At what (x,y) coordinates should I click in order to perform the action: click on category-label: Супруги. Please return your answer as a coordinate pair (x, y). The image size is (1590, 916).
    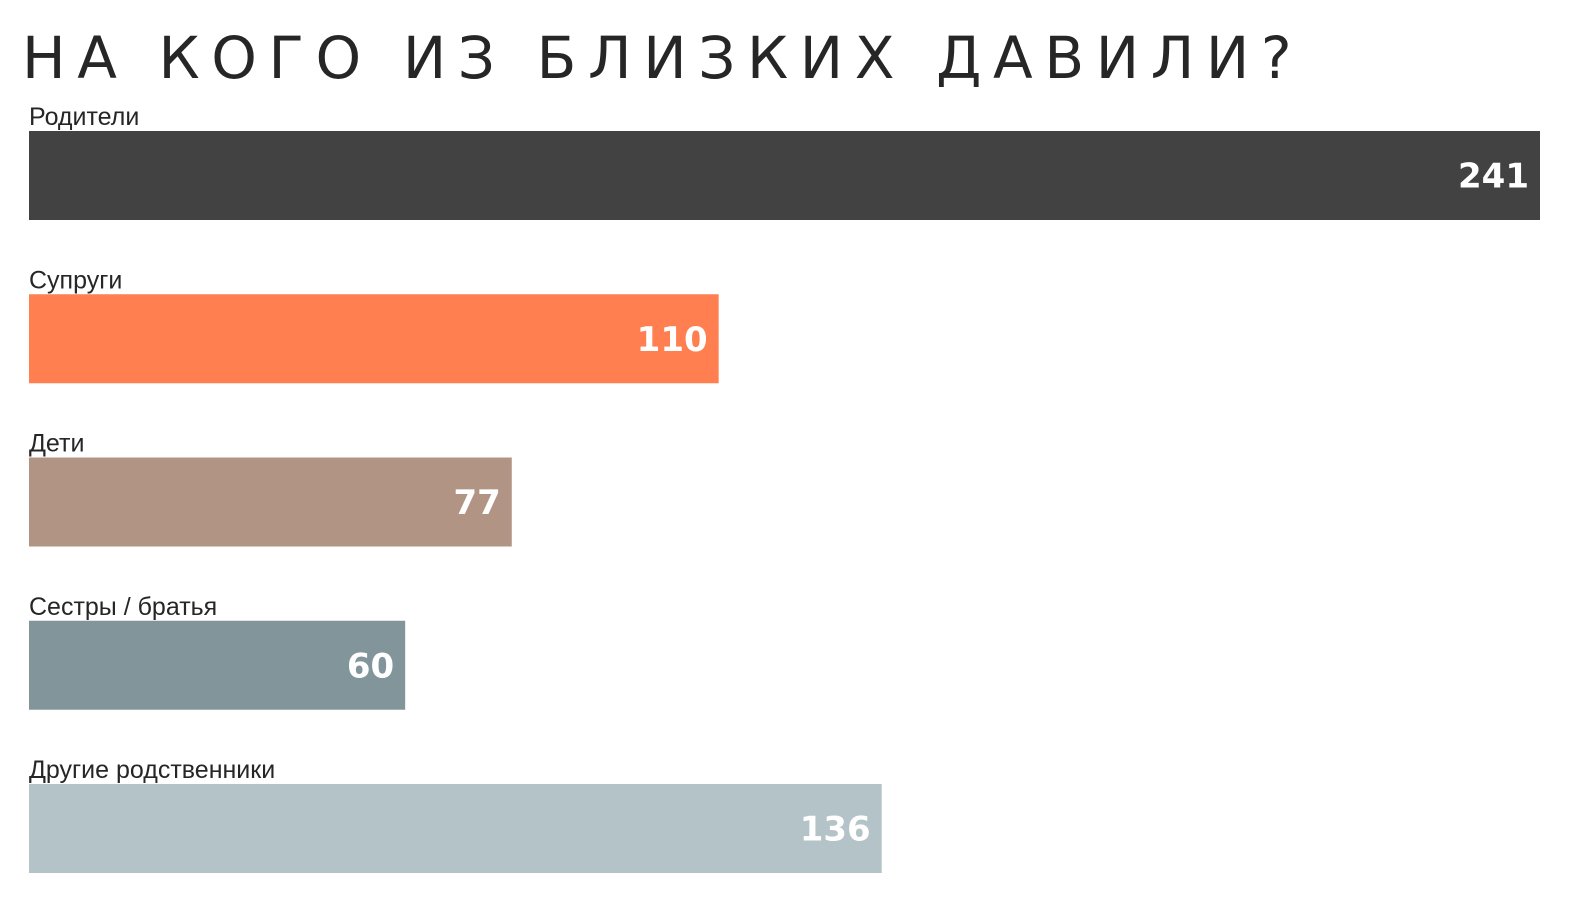
    Looking at the image, I should click on (75, 280).